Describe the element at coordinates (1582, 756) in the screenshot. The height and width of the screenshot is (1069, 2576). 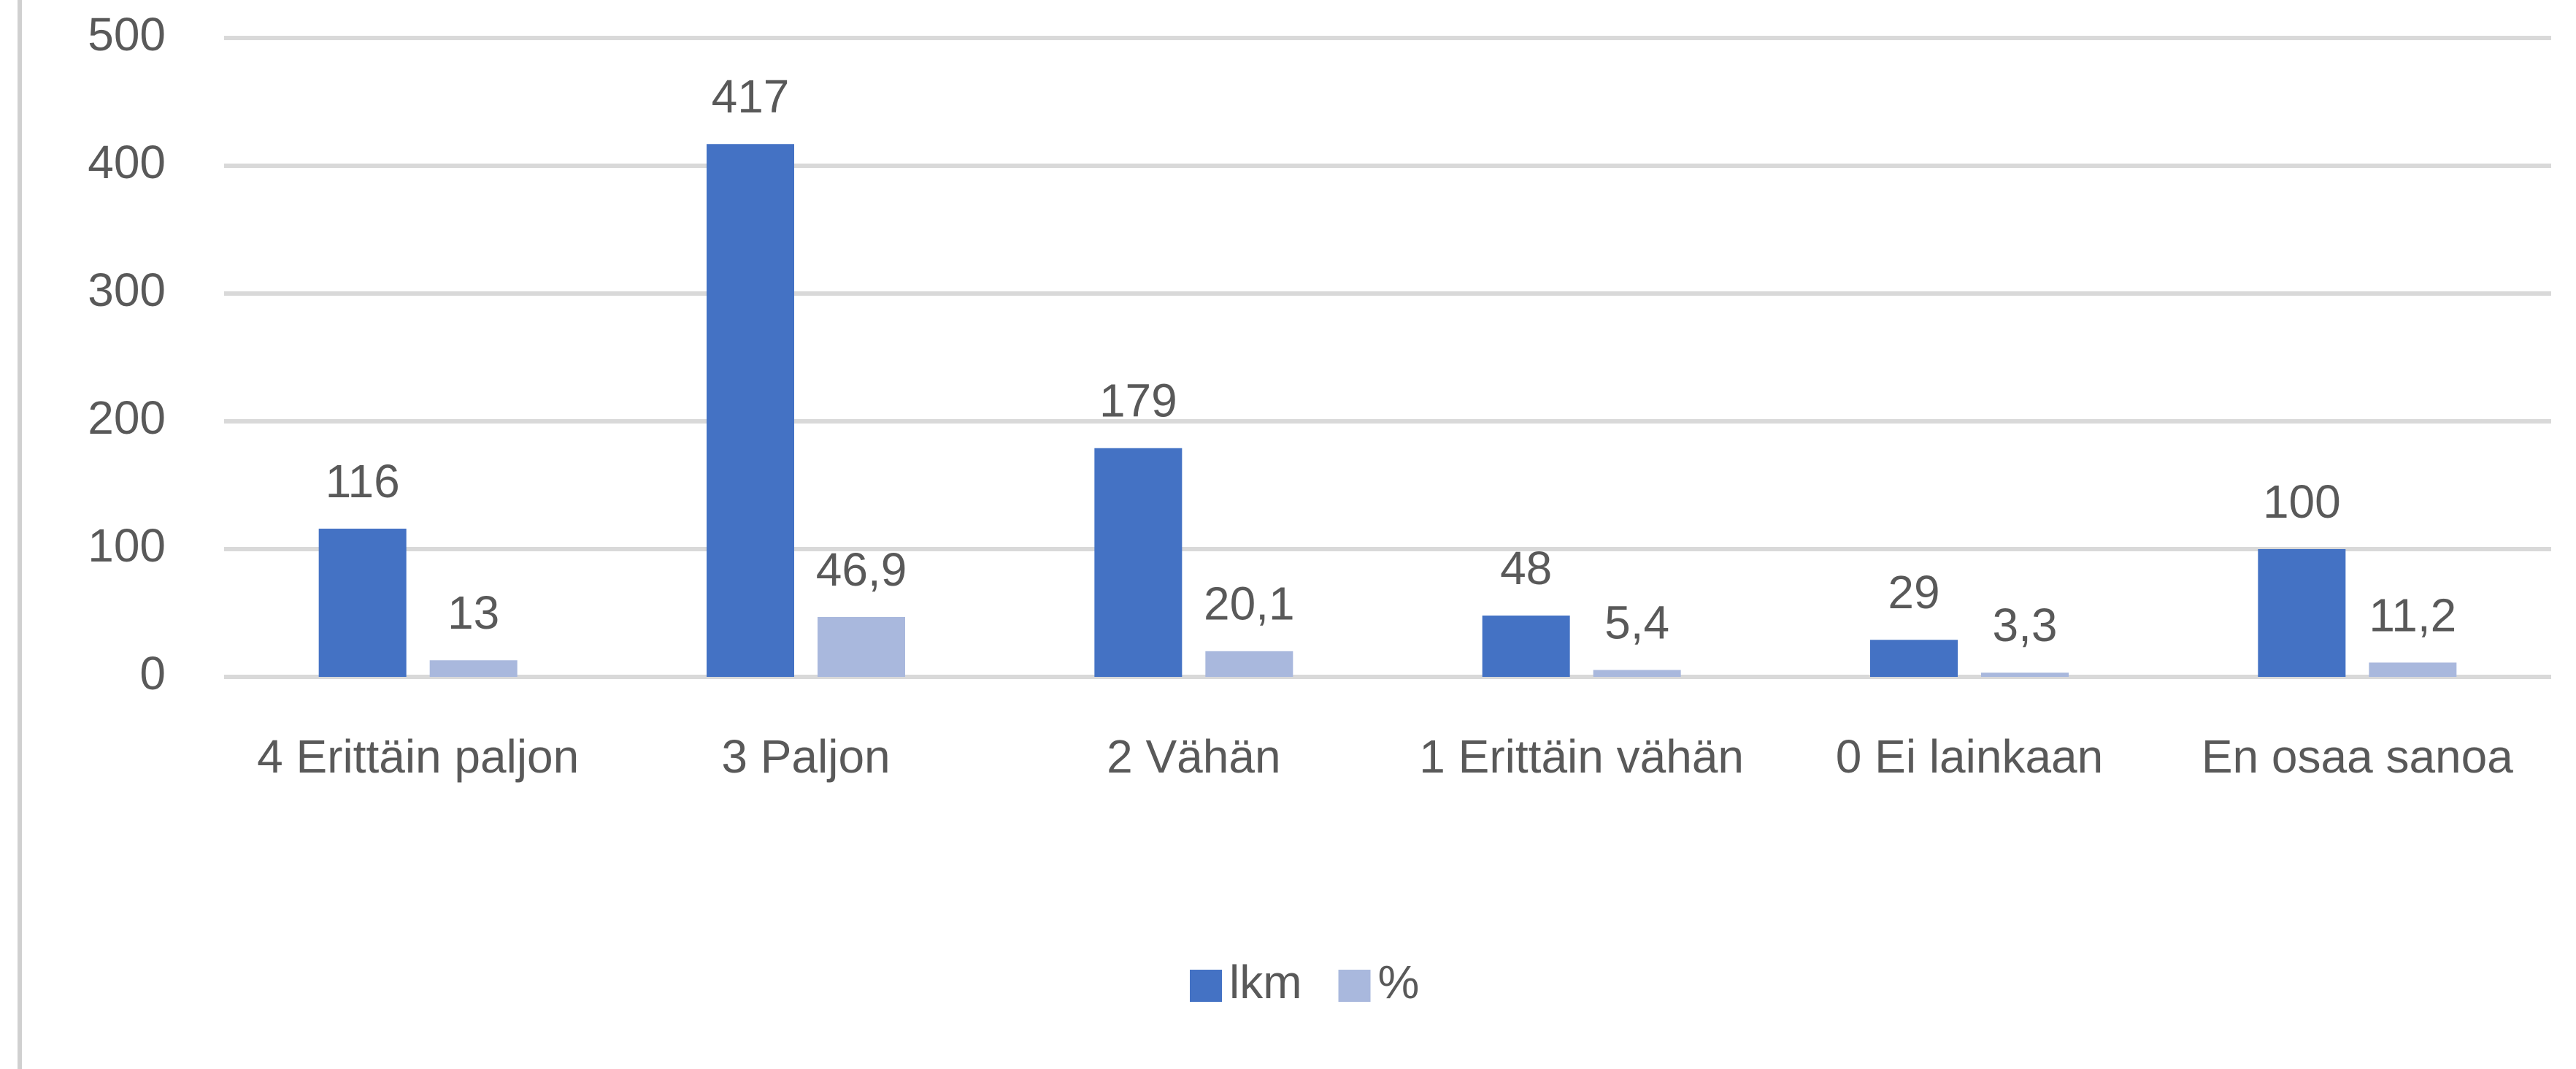
I see `x-tick-label: 1 Erittäin vähän` at that location.